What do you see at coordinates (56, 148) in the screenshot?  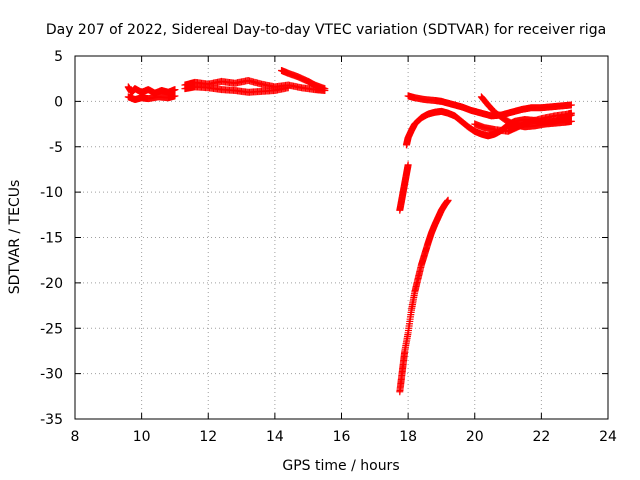 I see `y-tick-label: -5` at bounding box center [56, 148].